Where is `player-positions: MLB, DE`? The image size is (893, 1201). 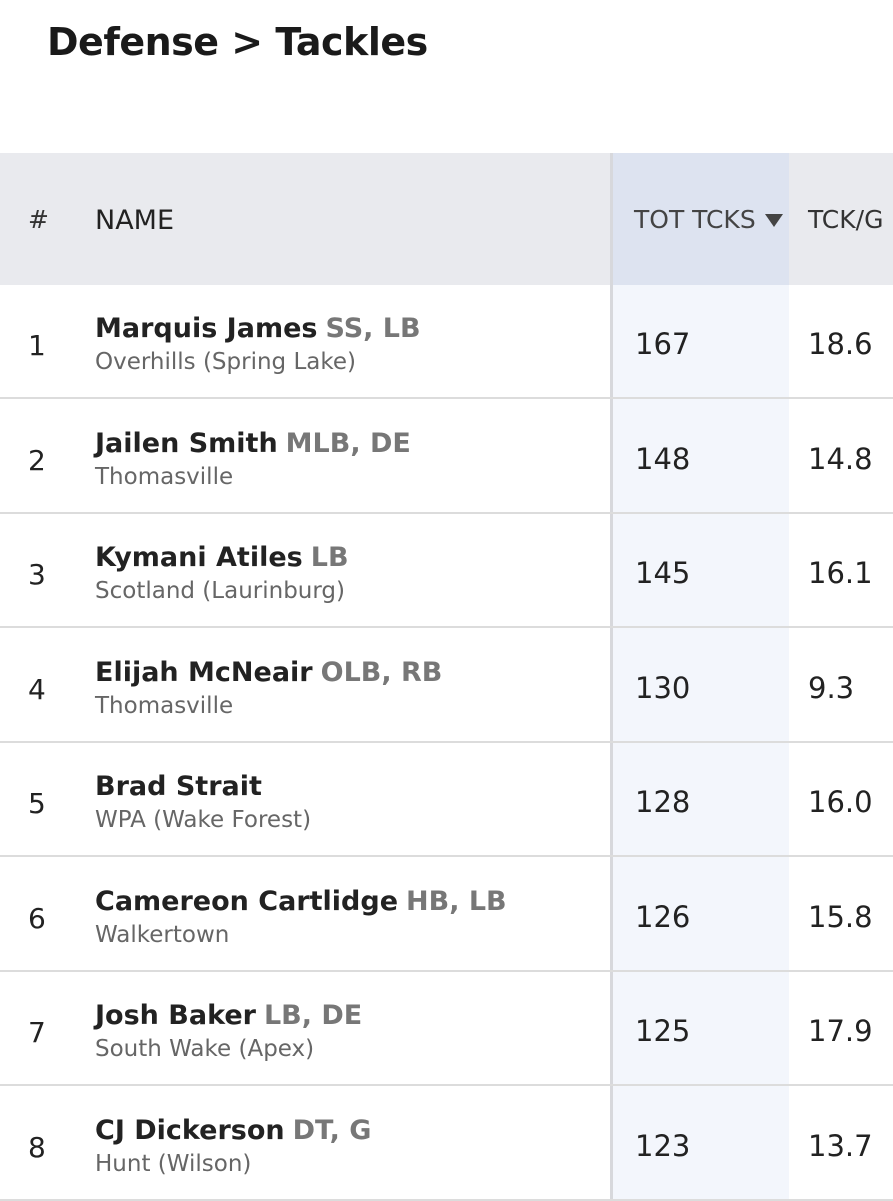
player-positions: MLB, DE is located at coordinates (348, 443).